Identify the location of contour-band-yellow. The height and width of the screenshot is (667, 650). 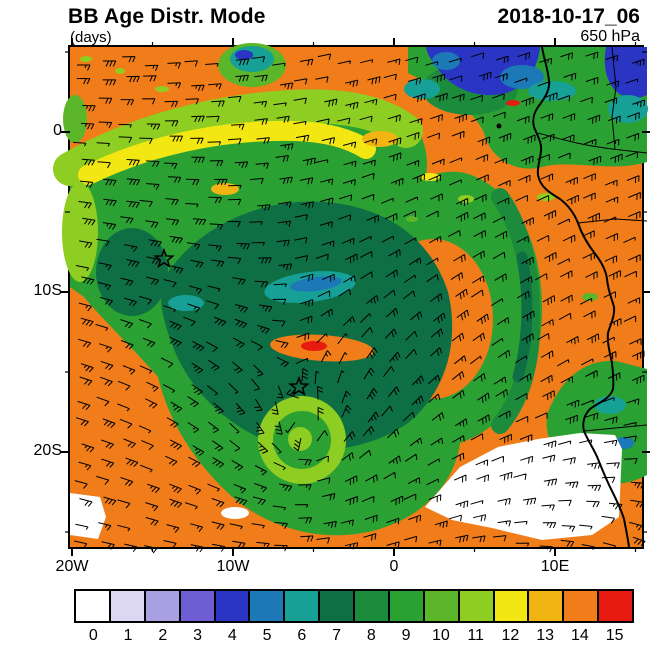
(227, 152).